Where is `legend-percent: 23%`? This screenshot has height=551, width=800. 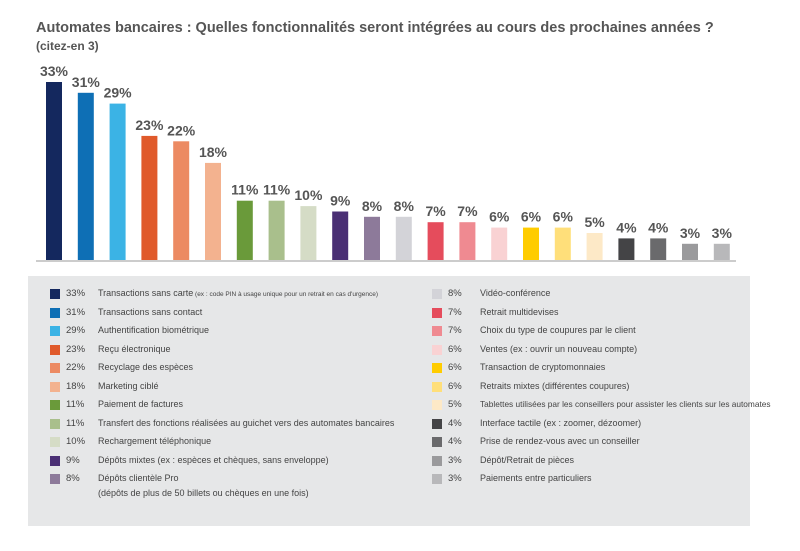
legend-percent: 23% is located at coordinates (76, 349).